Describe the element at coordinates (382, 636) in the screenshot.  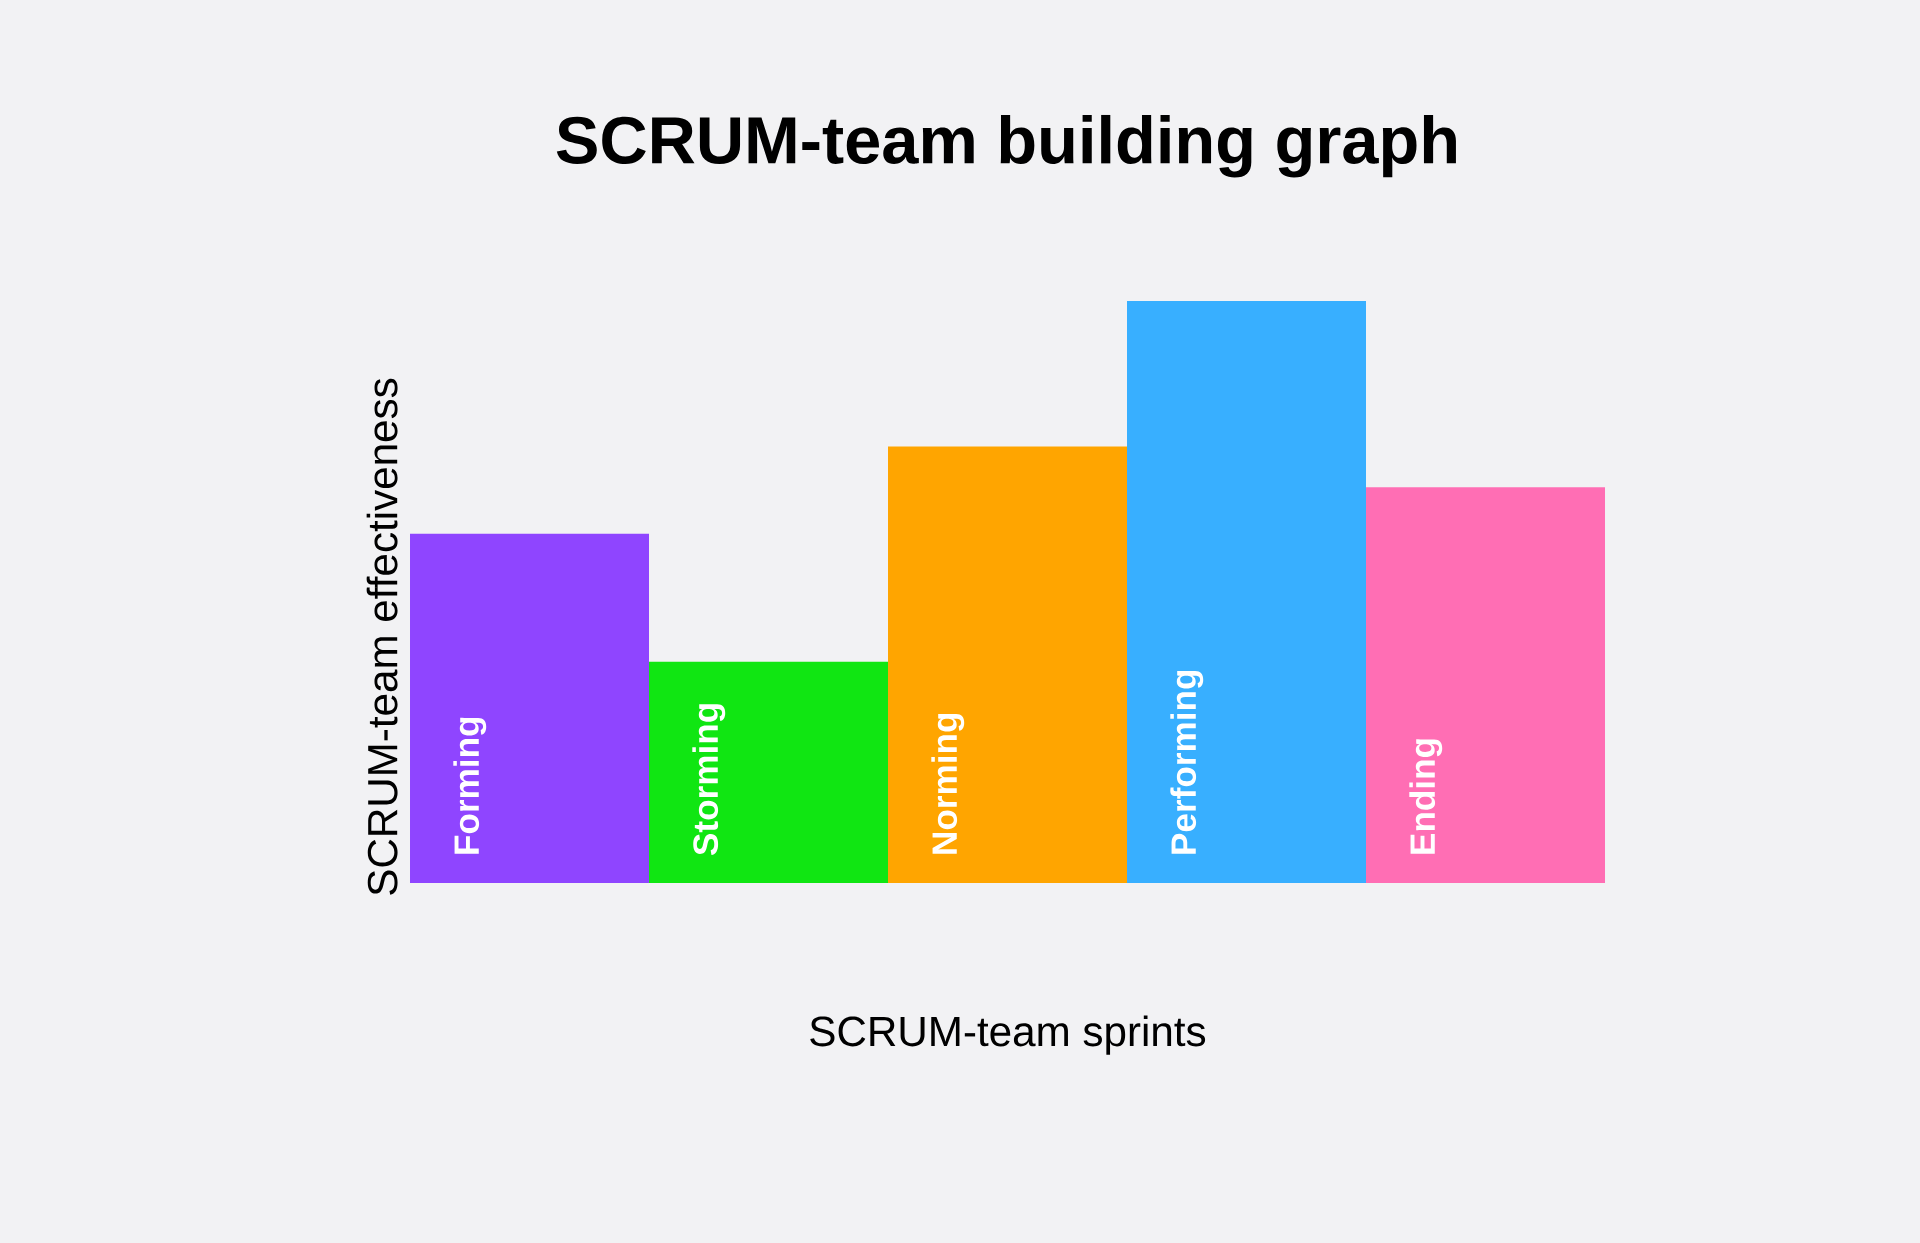
I see `y-axis-title: SCRUM-team effectiveness` at that location.